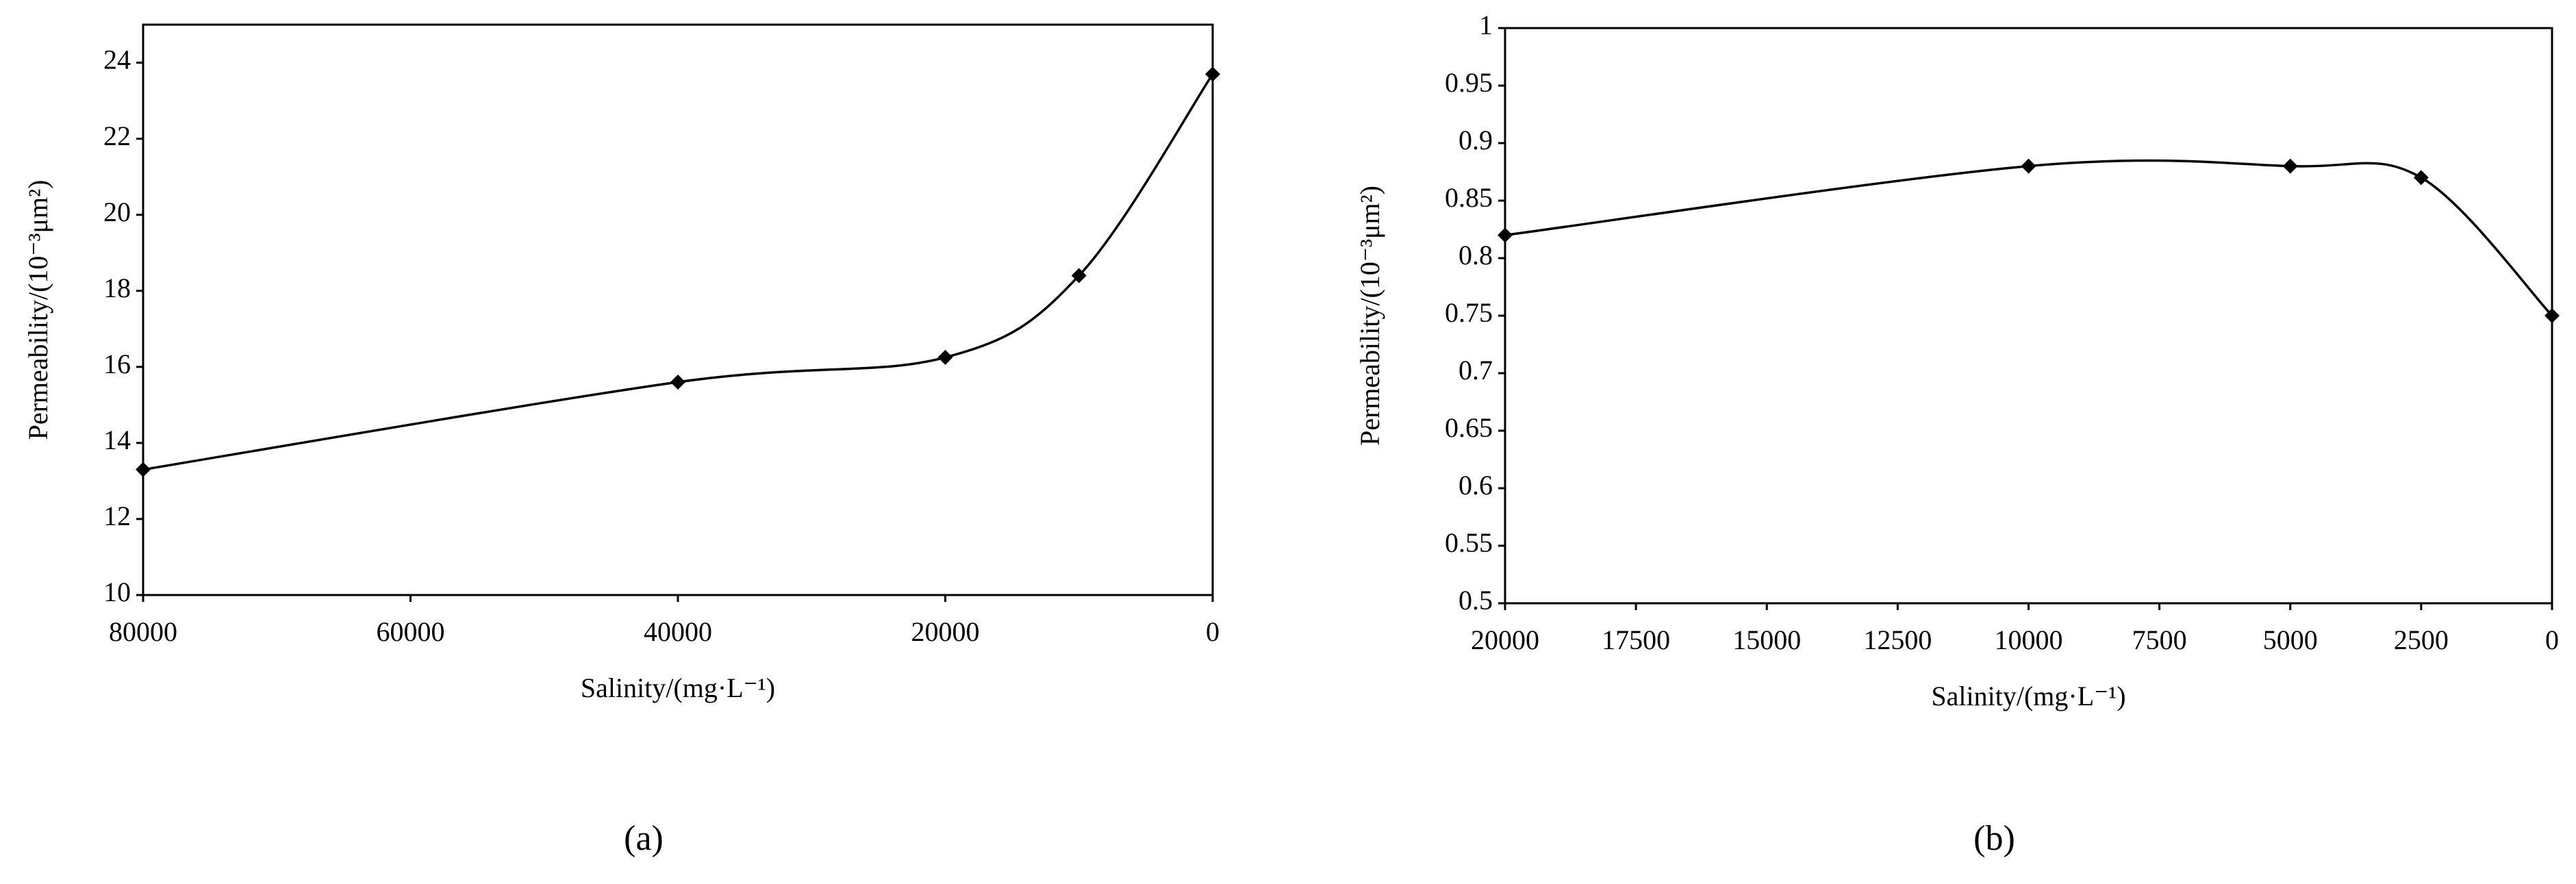 The width and height of the screenshot is (2576, 884). What do you see at coordinates (1476, 140) in the screenshot?
I see `y-tick-label: 0.9` at bounding box center [1476, 140].